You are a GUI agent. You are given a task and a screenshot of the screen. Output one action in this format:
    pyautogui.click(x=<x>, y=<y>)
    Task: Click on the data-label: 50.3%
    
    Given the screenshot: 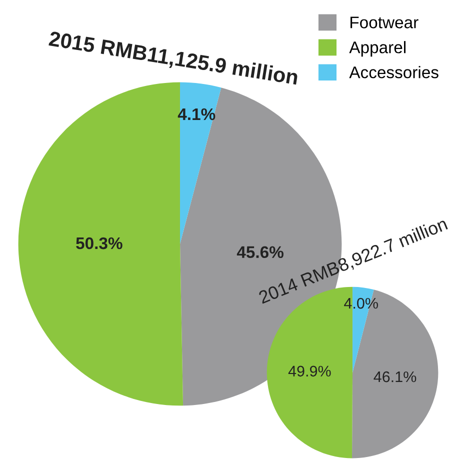 What is the action you would take?
    pyautogui.click(x=99, y=243)
    